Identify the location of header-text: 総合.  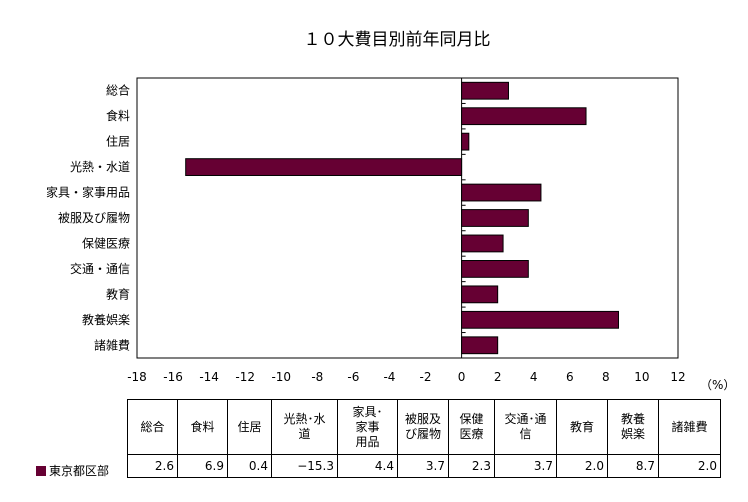
(152, 426).